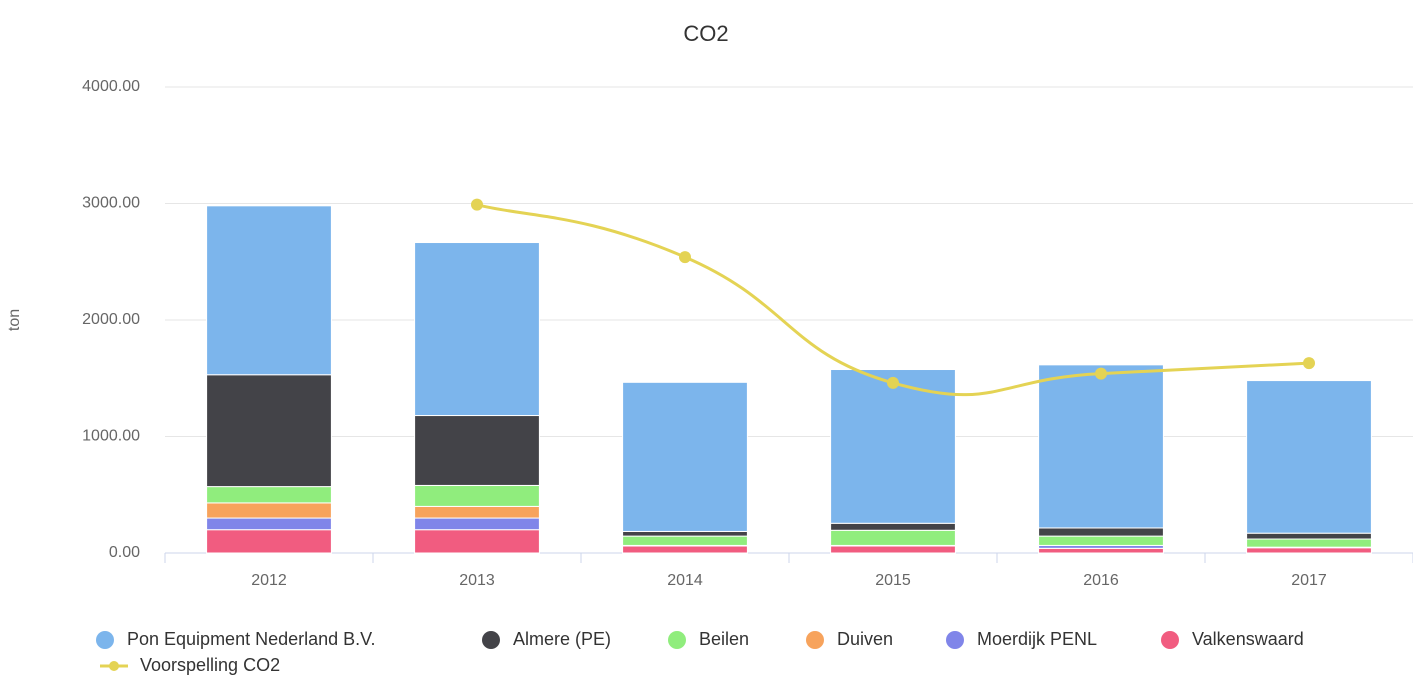 The height and width of the screenshot is (682, 1413). What do you see at coordinates (269, 580) in the screenshot?
I see `x-tick-label: 2012` at bounding box center [269, 580].